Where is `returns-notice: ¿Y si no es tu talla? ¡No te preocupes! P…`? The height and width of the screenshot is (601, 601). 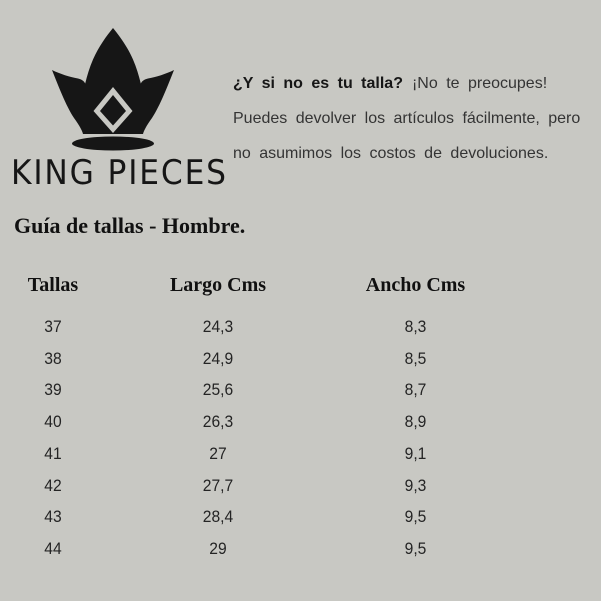
returns-notice: ¿Y si no es tu talla? ¡No te preocupes! P… is located at coordinates (413, 118).